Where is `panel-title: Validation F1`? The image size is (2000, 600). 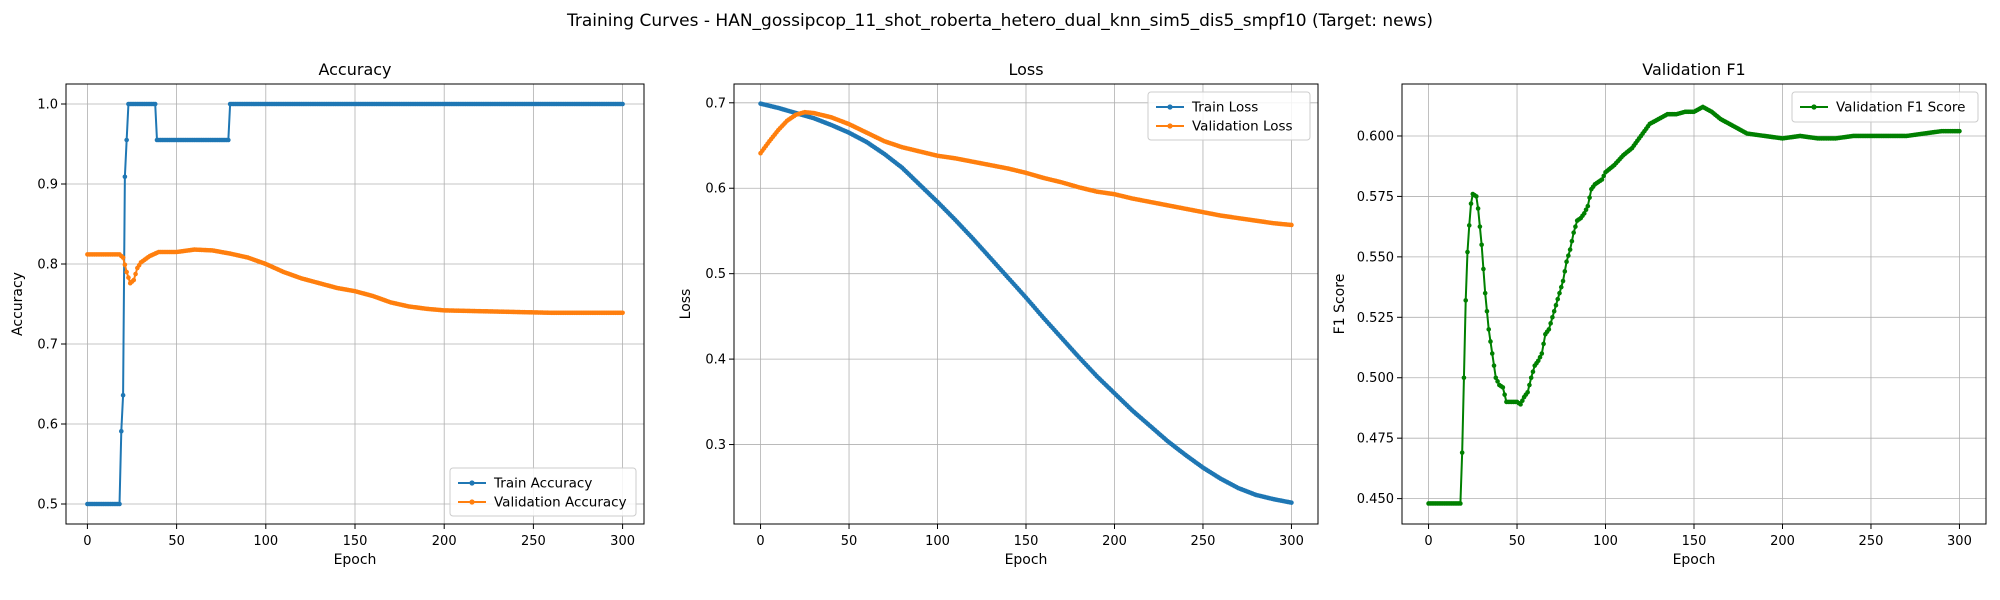
panel-title: Validation F1 is located at coordinates (1693, 69).